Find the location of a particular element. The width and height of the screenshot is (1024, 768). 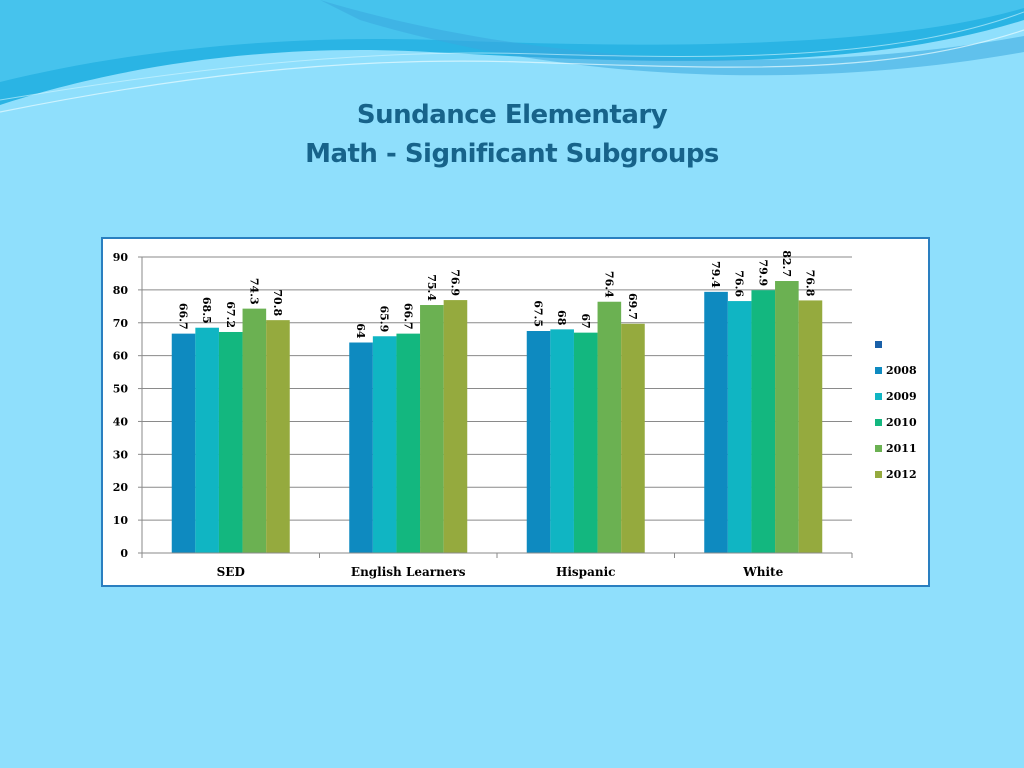

y-tick-label: 60 is located at coordinates (121, 356).